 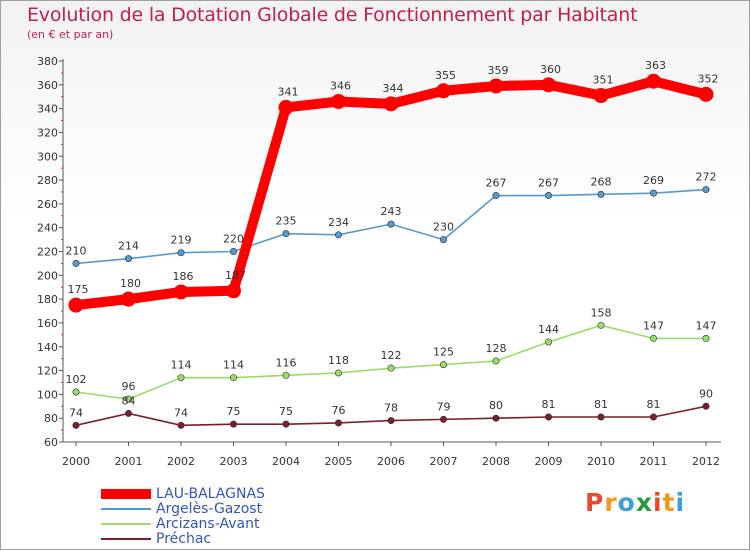 I want to click on legend-item-prechac: Préchac, so click(x=211, y=539).